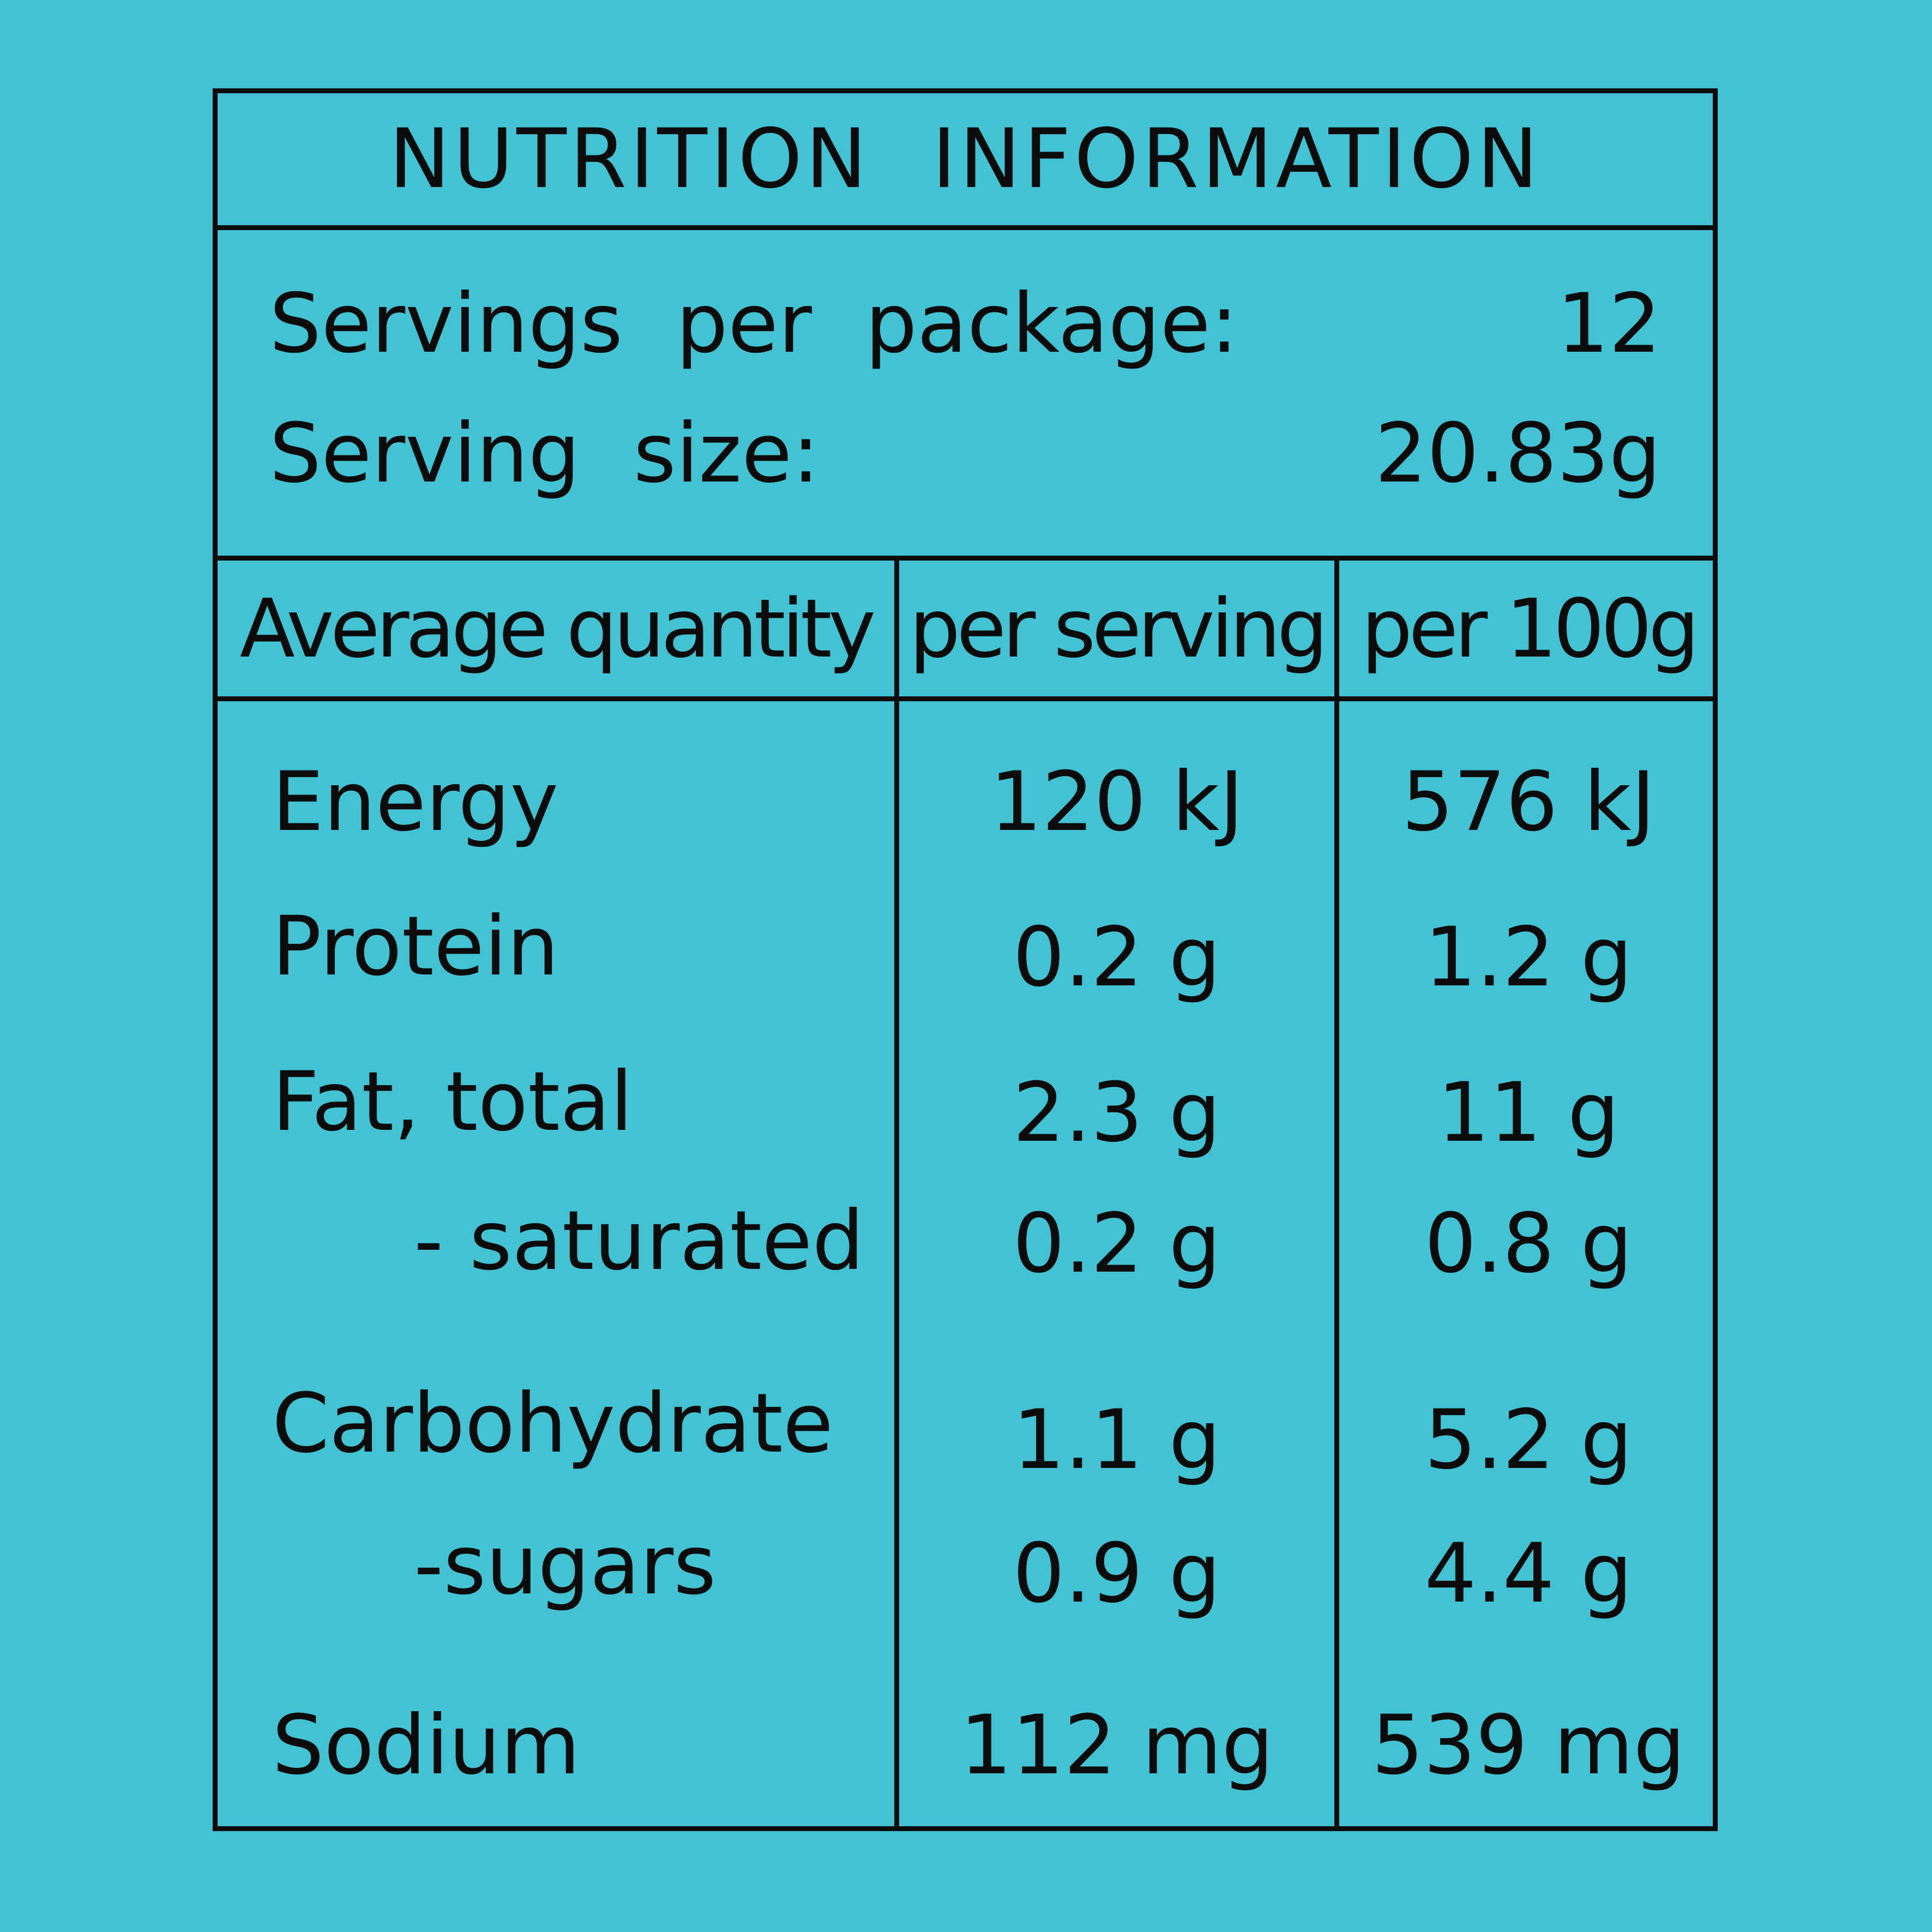  Describe the element at coordinates (965, 804) in the screenshot. I see `table-row: Energy 120 kJ 576 kJ` at that location.